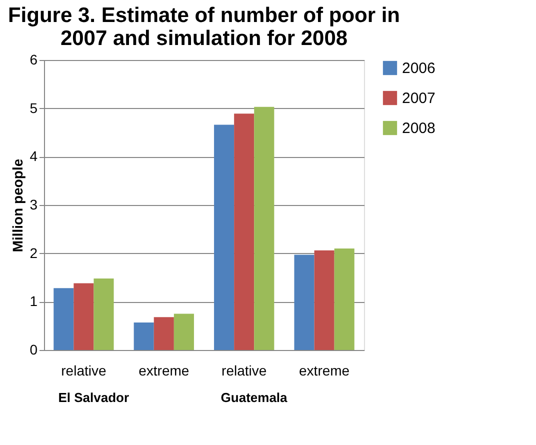  What do you see at coordinates (419, 98) in the screenshot?
I see `legend-label: 2007` at bounding box center [419, 98].